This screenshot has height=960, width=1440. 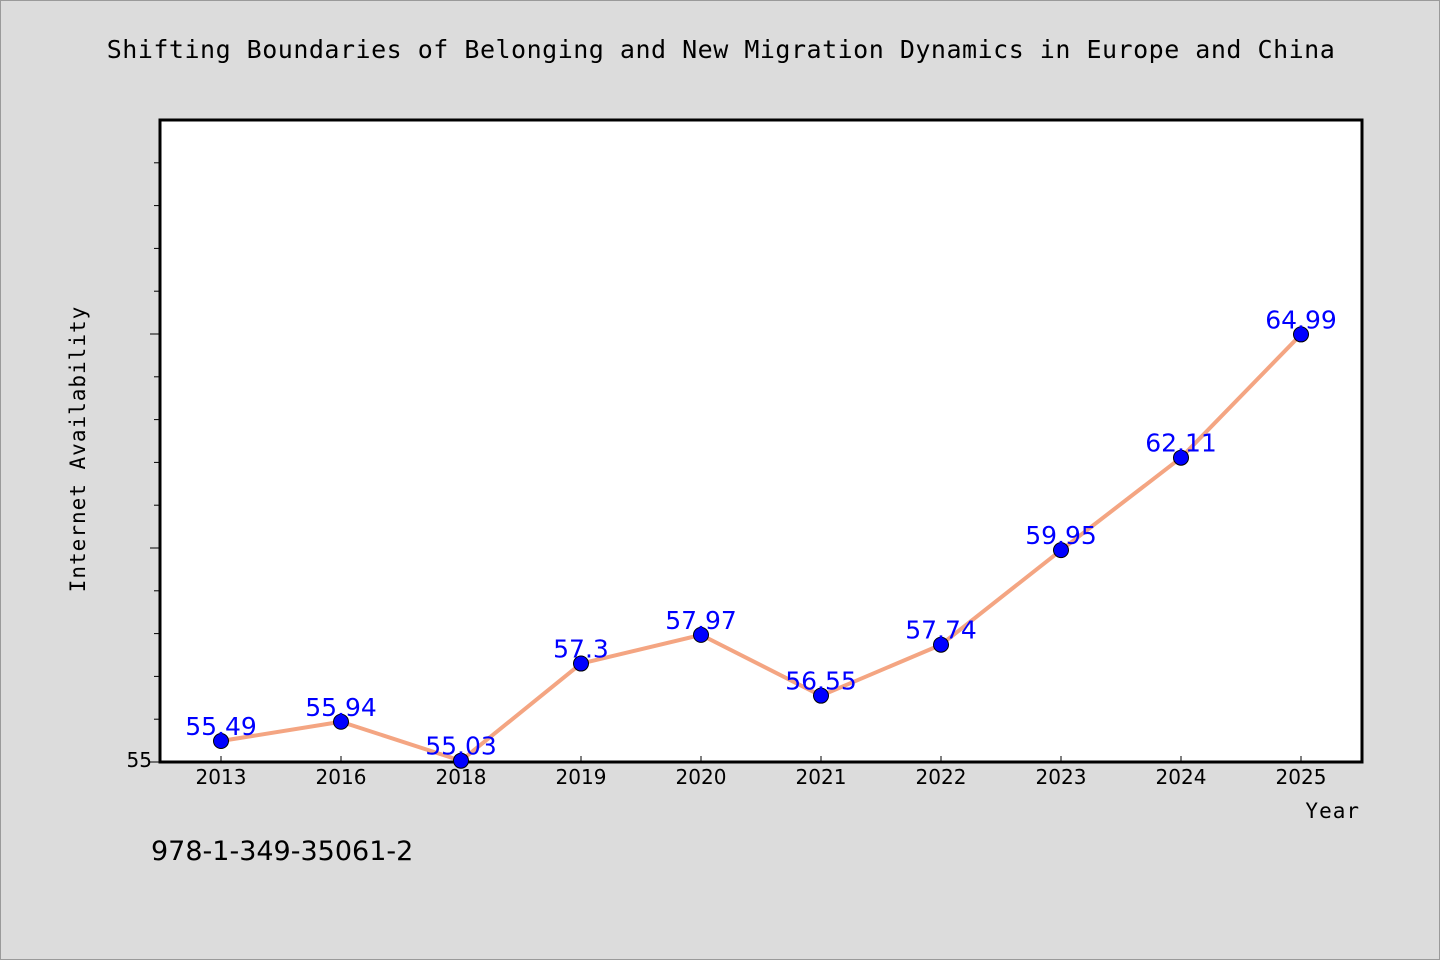 I want to click on data-label: 57.97, so click(x=701, y=620).